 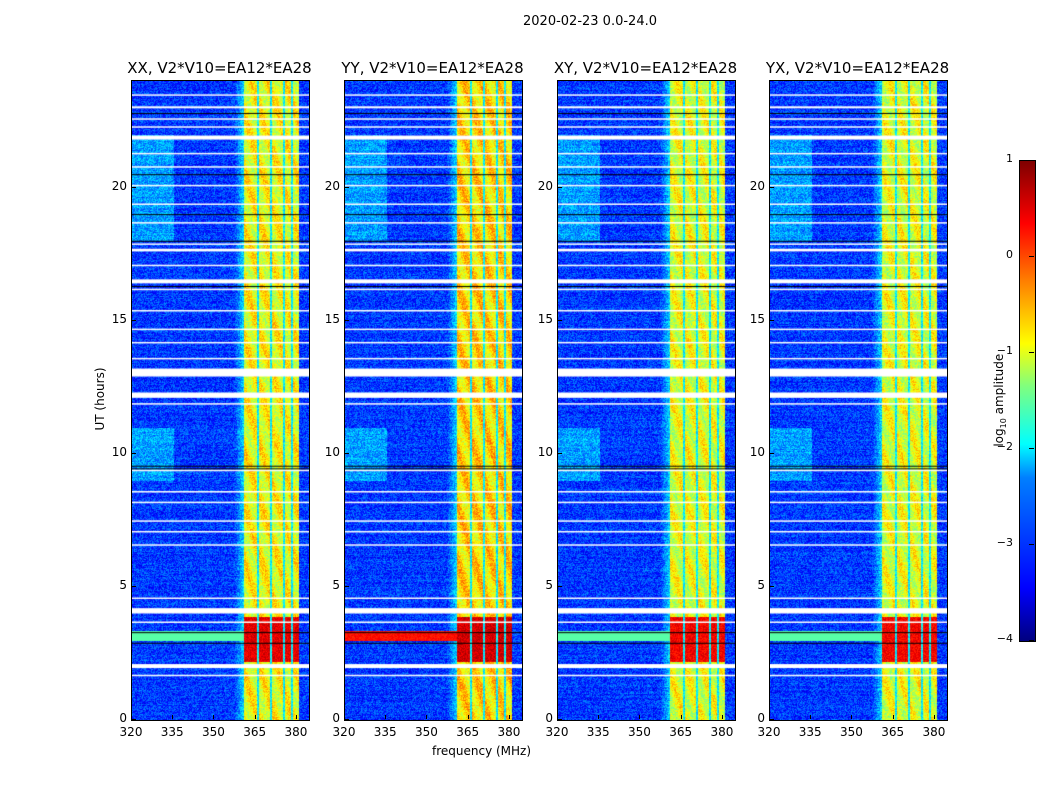 What do you see at coordinates (100, 399) in the screenshot?
I see `y-axis-label: UT (hours)` at bounding box center [100, 399].